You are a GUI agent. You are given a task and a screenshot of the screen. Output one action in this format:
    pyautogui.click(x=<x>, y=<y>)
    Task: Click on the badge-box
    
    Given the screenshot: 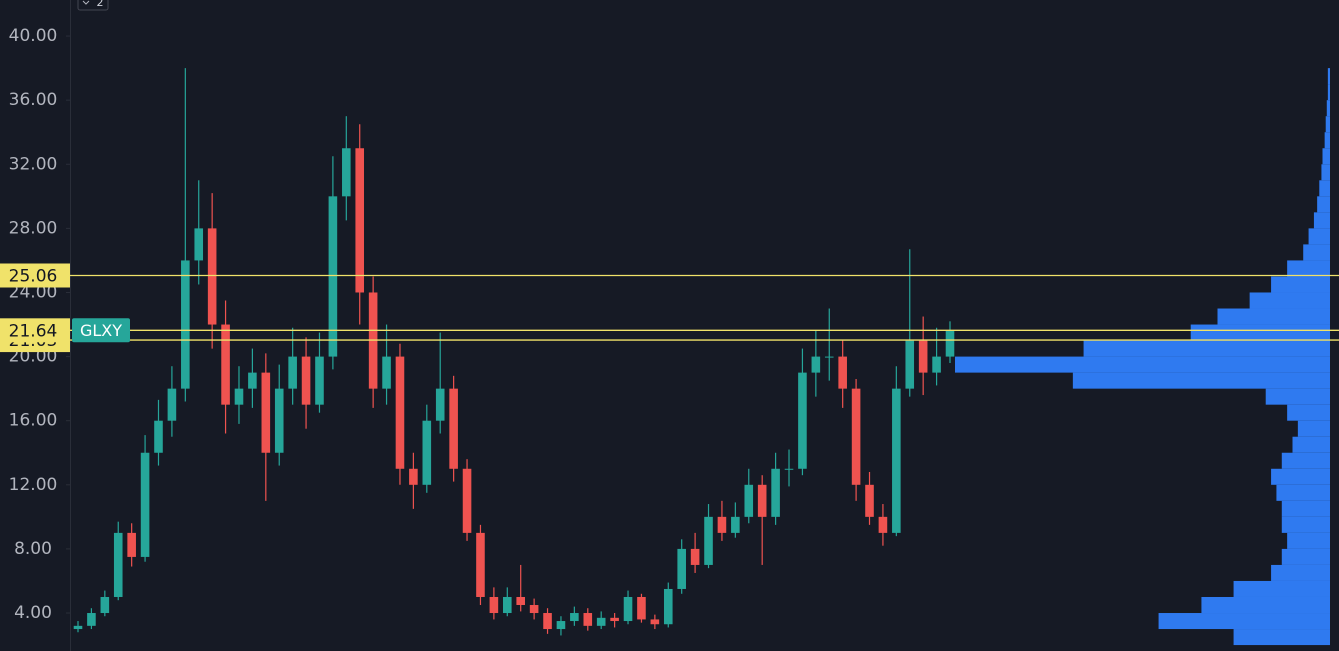 What is the action you would take?
    pyautogui.click(x=93, y=5)
    